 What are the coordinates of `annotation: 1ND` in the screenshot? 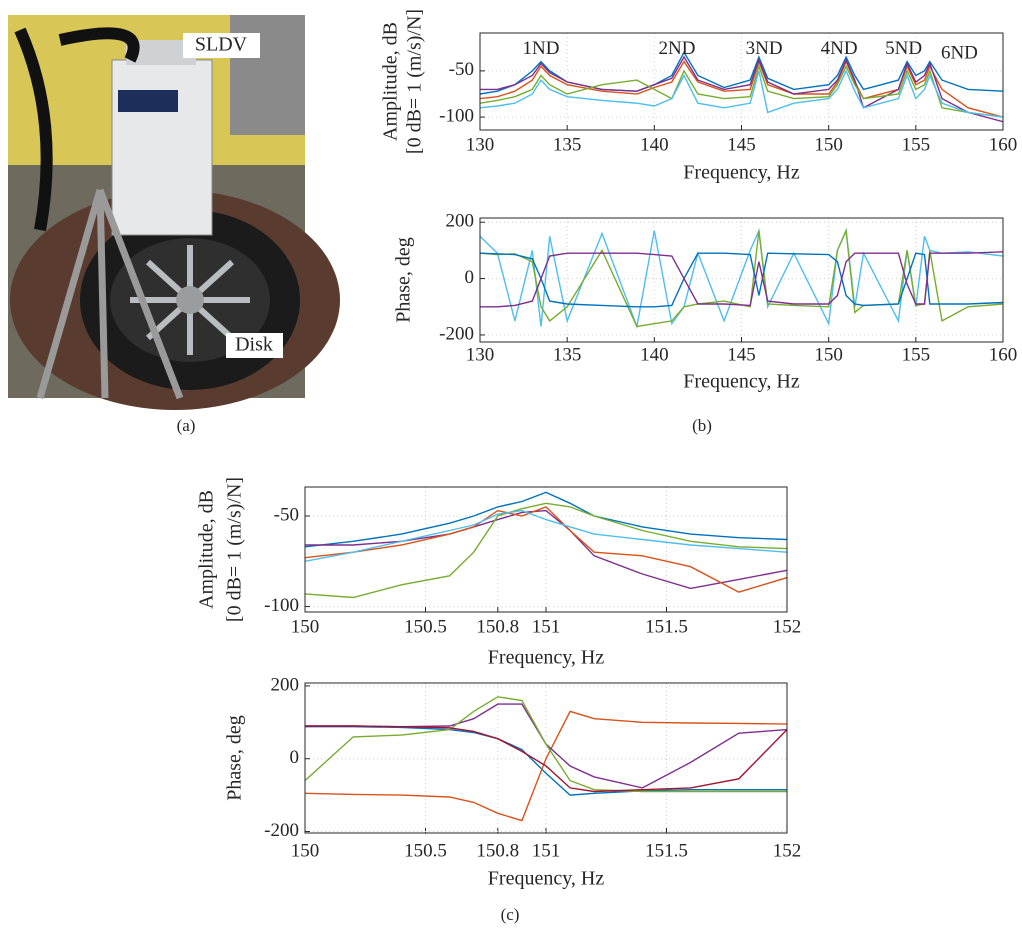 It's located at (541, 48).